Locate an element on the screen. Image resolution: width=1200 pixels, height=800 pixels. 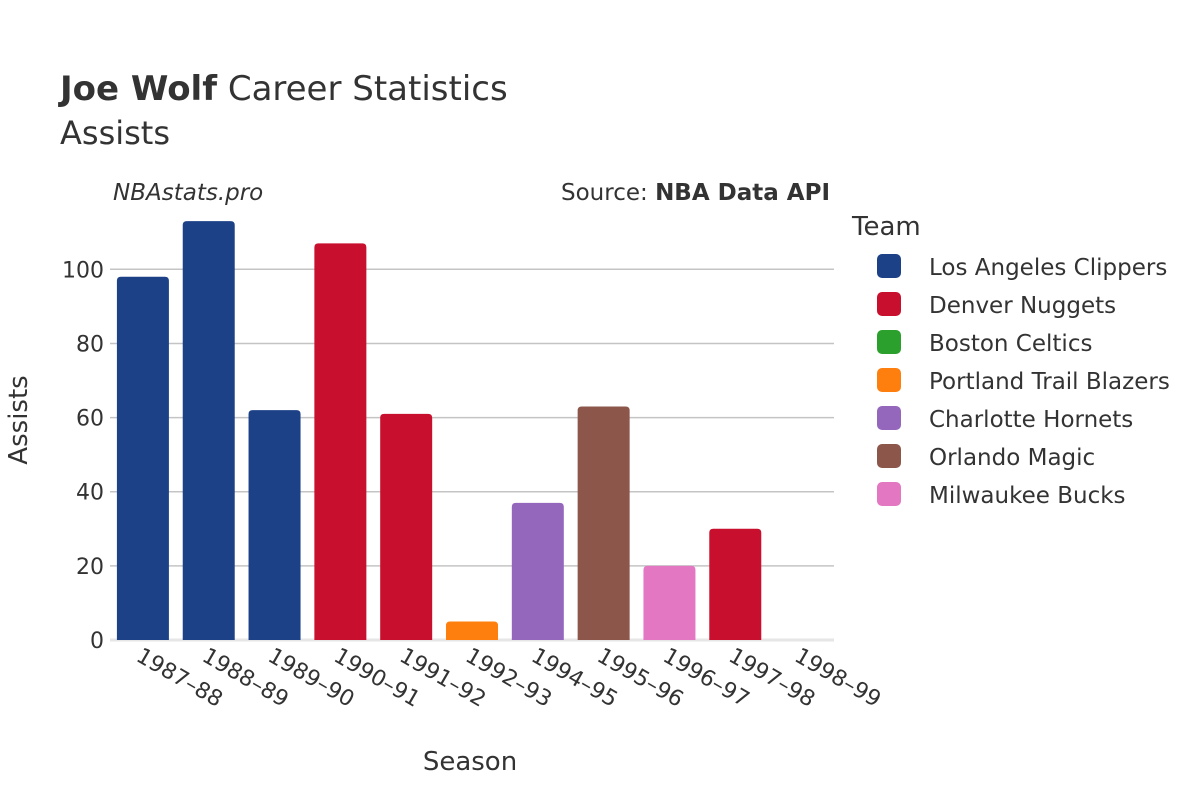
legend-item-label: Milwaukee Bucks is located at coordinates (1027, 496).